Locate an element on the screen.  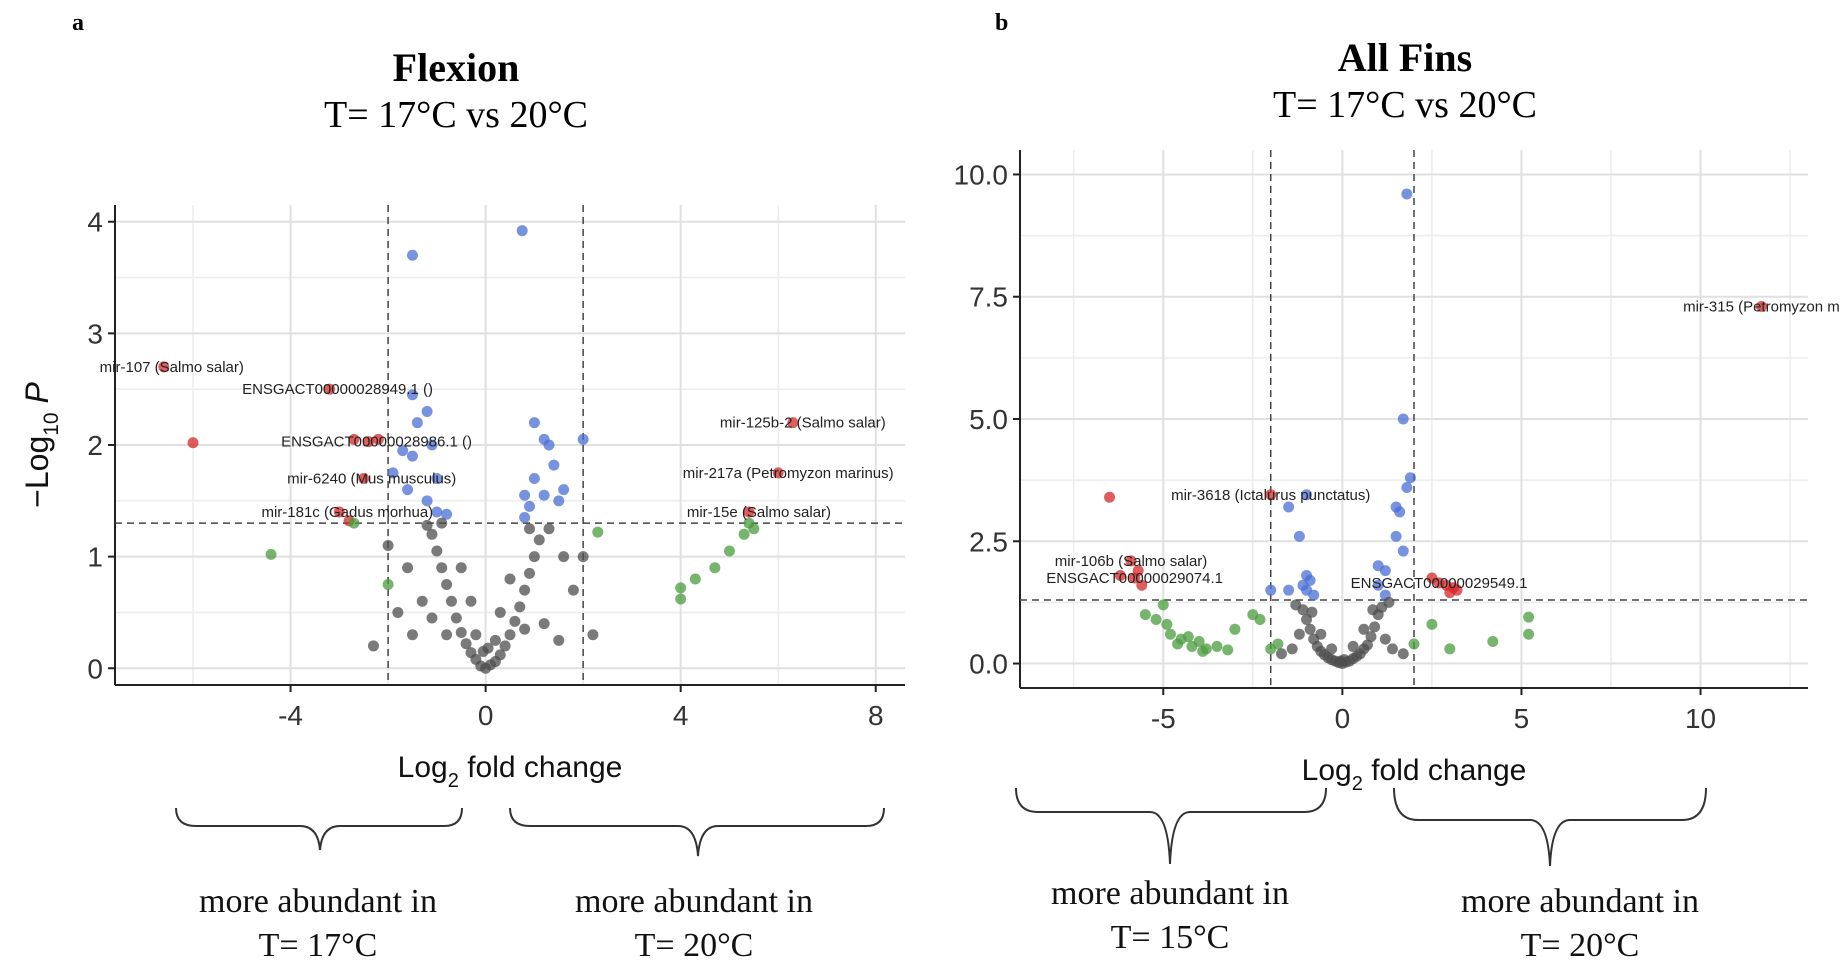
y-tick-label: 4 is located at coordinates (95, 222).